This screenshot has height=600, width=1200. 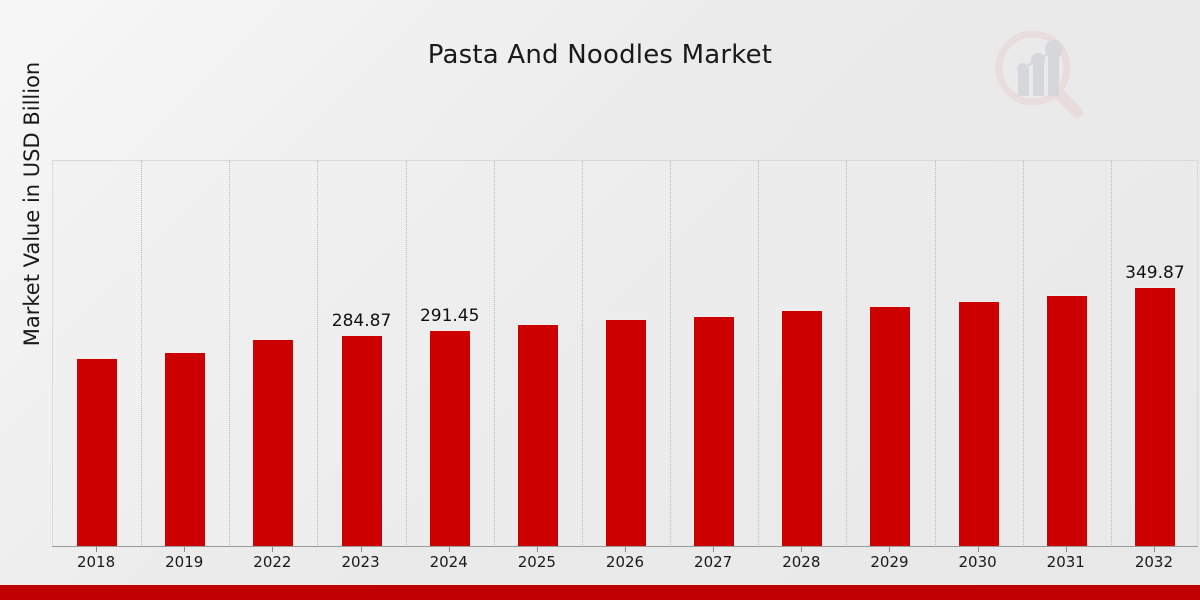 I want to click on x-axis-tick-2029, so click(x=890, y=549).